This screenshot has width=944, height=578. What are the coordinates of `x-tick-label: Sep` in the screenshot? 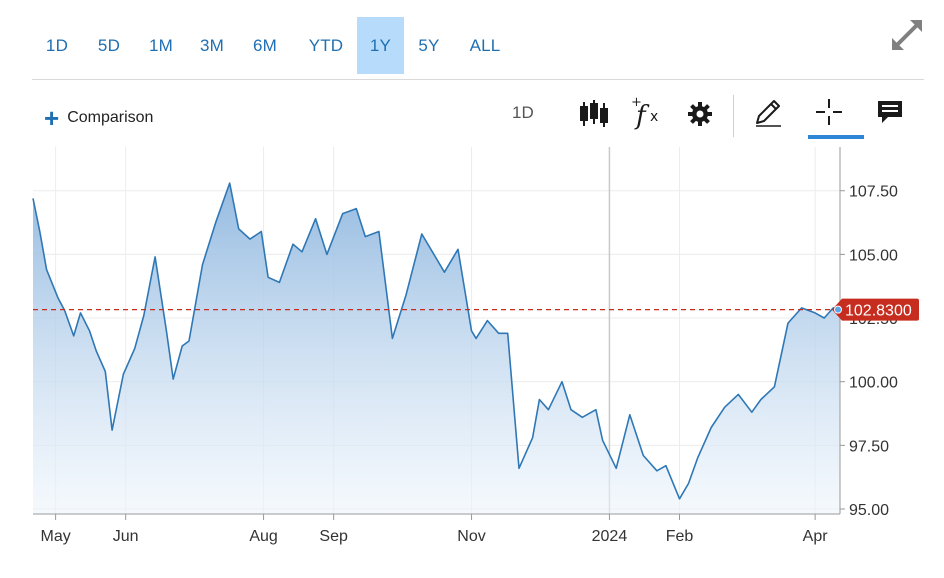 It's located at (333, 536).